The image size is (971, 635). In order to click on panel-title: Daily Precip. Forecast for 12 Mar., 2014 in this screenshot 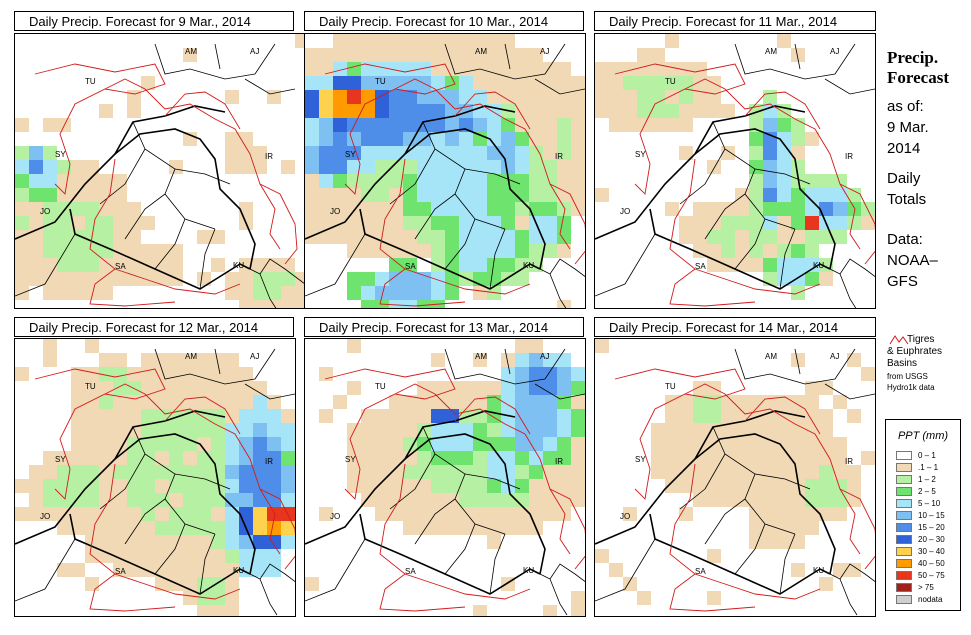, I will do `click(154, 327)`.